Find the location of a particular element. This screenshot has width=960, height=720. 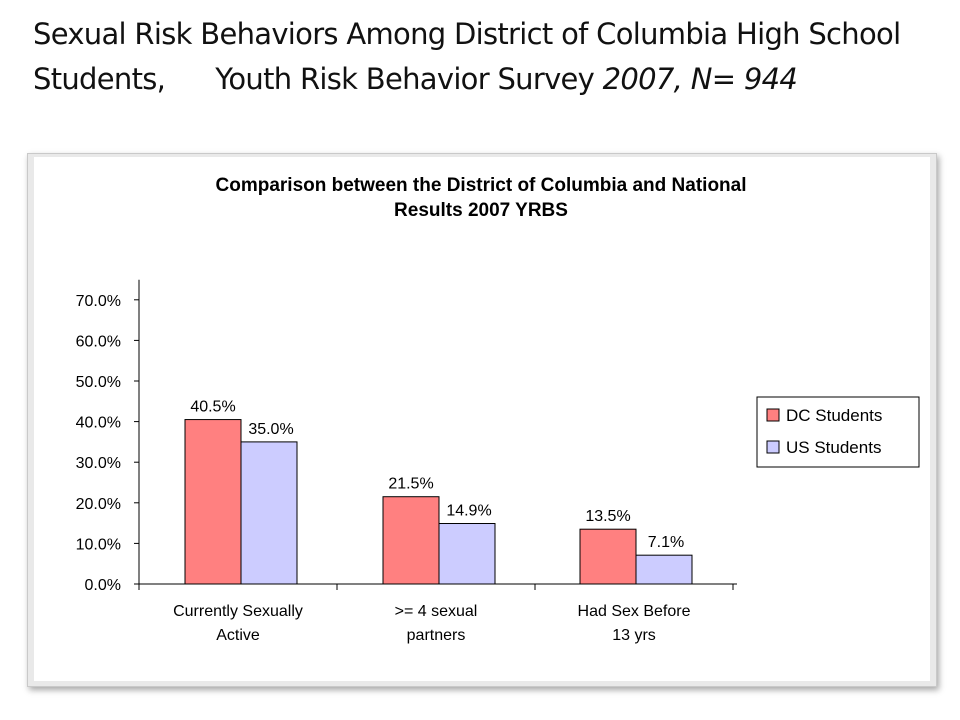

data-label-dc: 13.5% is located at coordinates (607, 516).